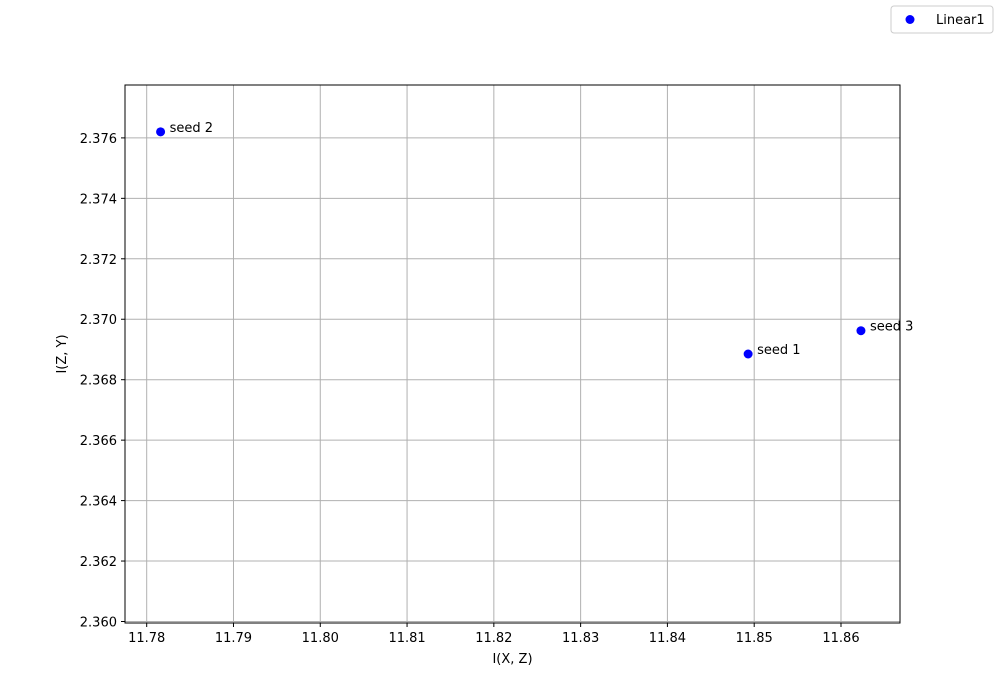  Describe the element at coordinates (98, 320) in the screenshot. I see `y-tick-label: 2.370` at that location.